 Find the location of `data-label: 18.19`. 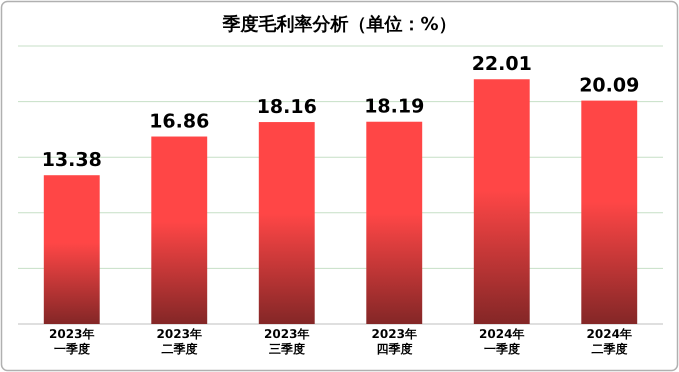

data-label: 18.19 is located at coordinates (394, 107).